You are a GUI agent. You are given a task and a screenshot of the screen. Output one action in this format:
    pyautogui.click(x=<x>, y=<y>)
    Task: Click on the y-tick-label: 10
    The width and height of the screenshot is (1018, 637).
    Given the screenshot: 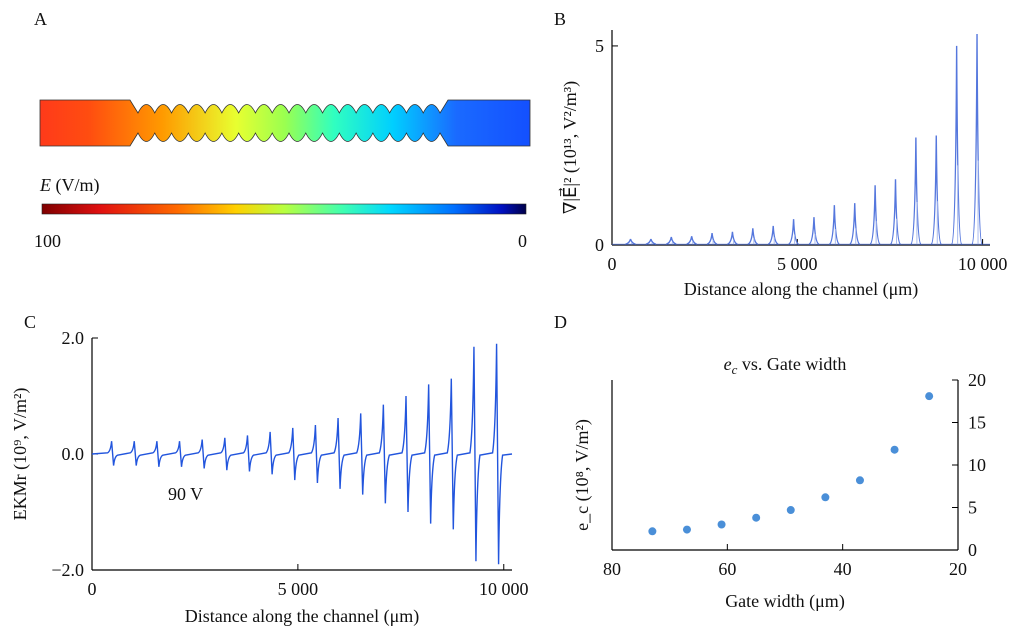 What is the action you would take?
    pyautogui.click(x=977, y=465)
    